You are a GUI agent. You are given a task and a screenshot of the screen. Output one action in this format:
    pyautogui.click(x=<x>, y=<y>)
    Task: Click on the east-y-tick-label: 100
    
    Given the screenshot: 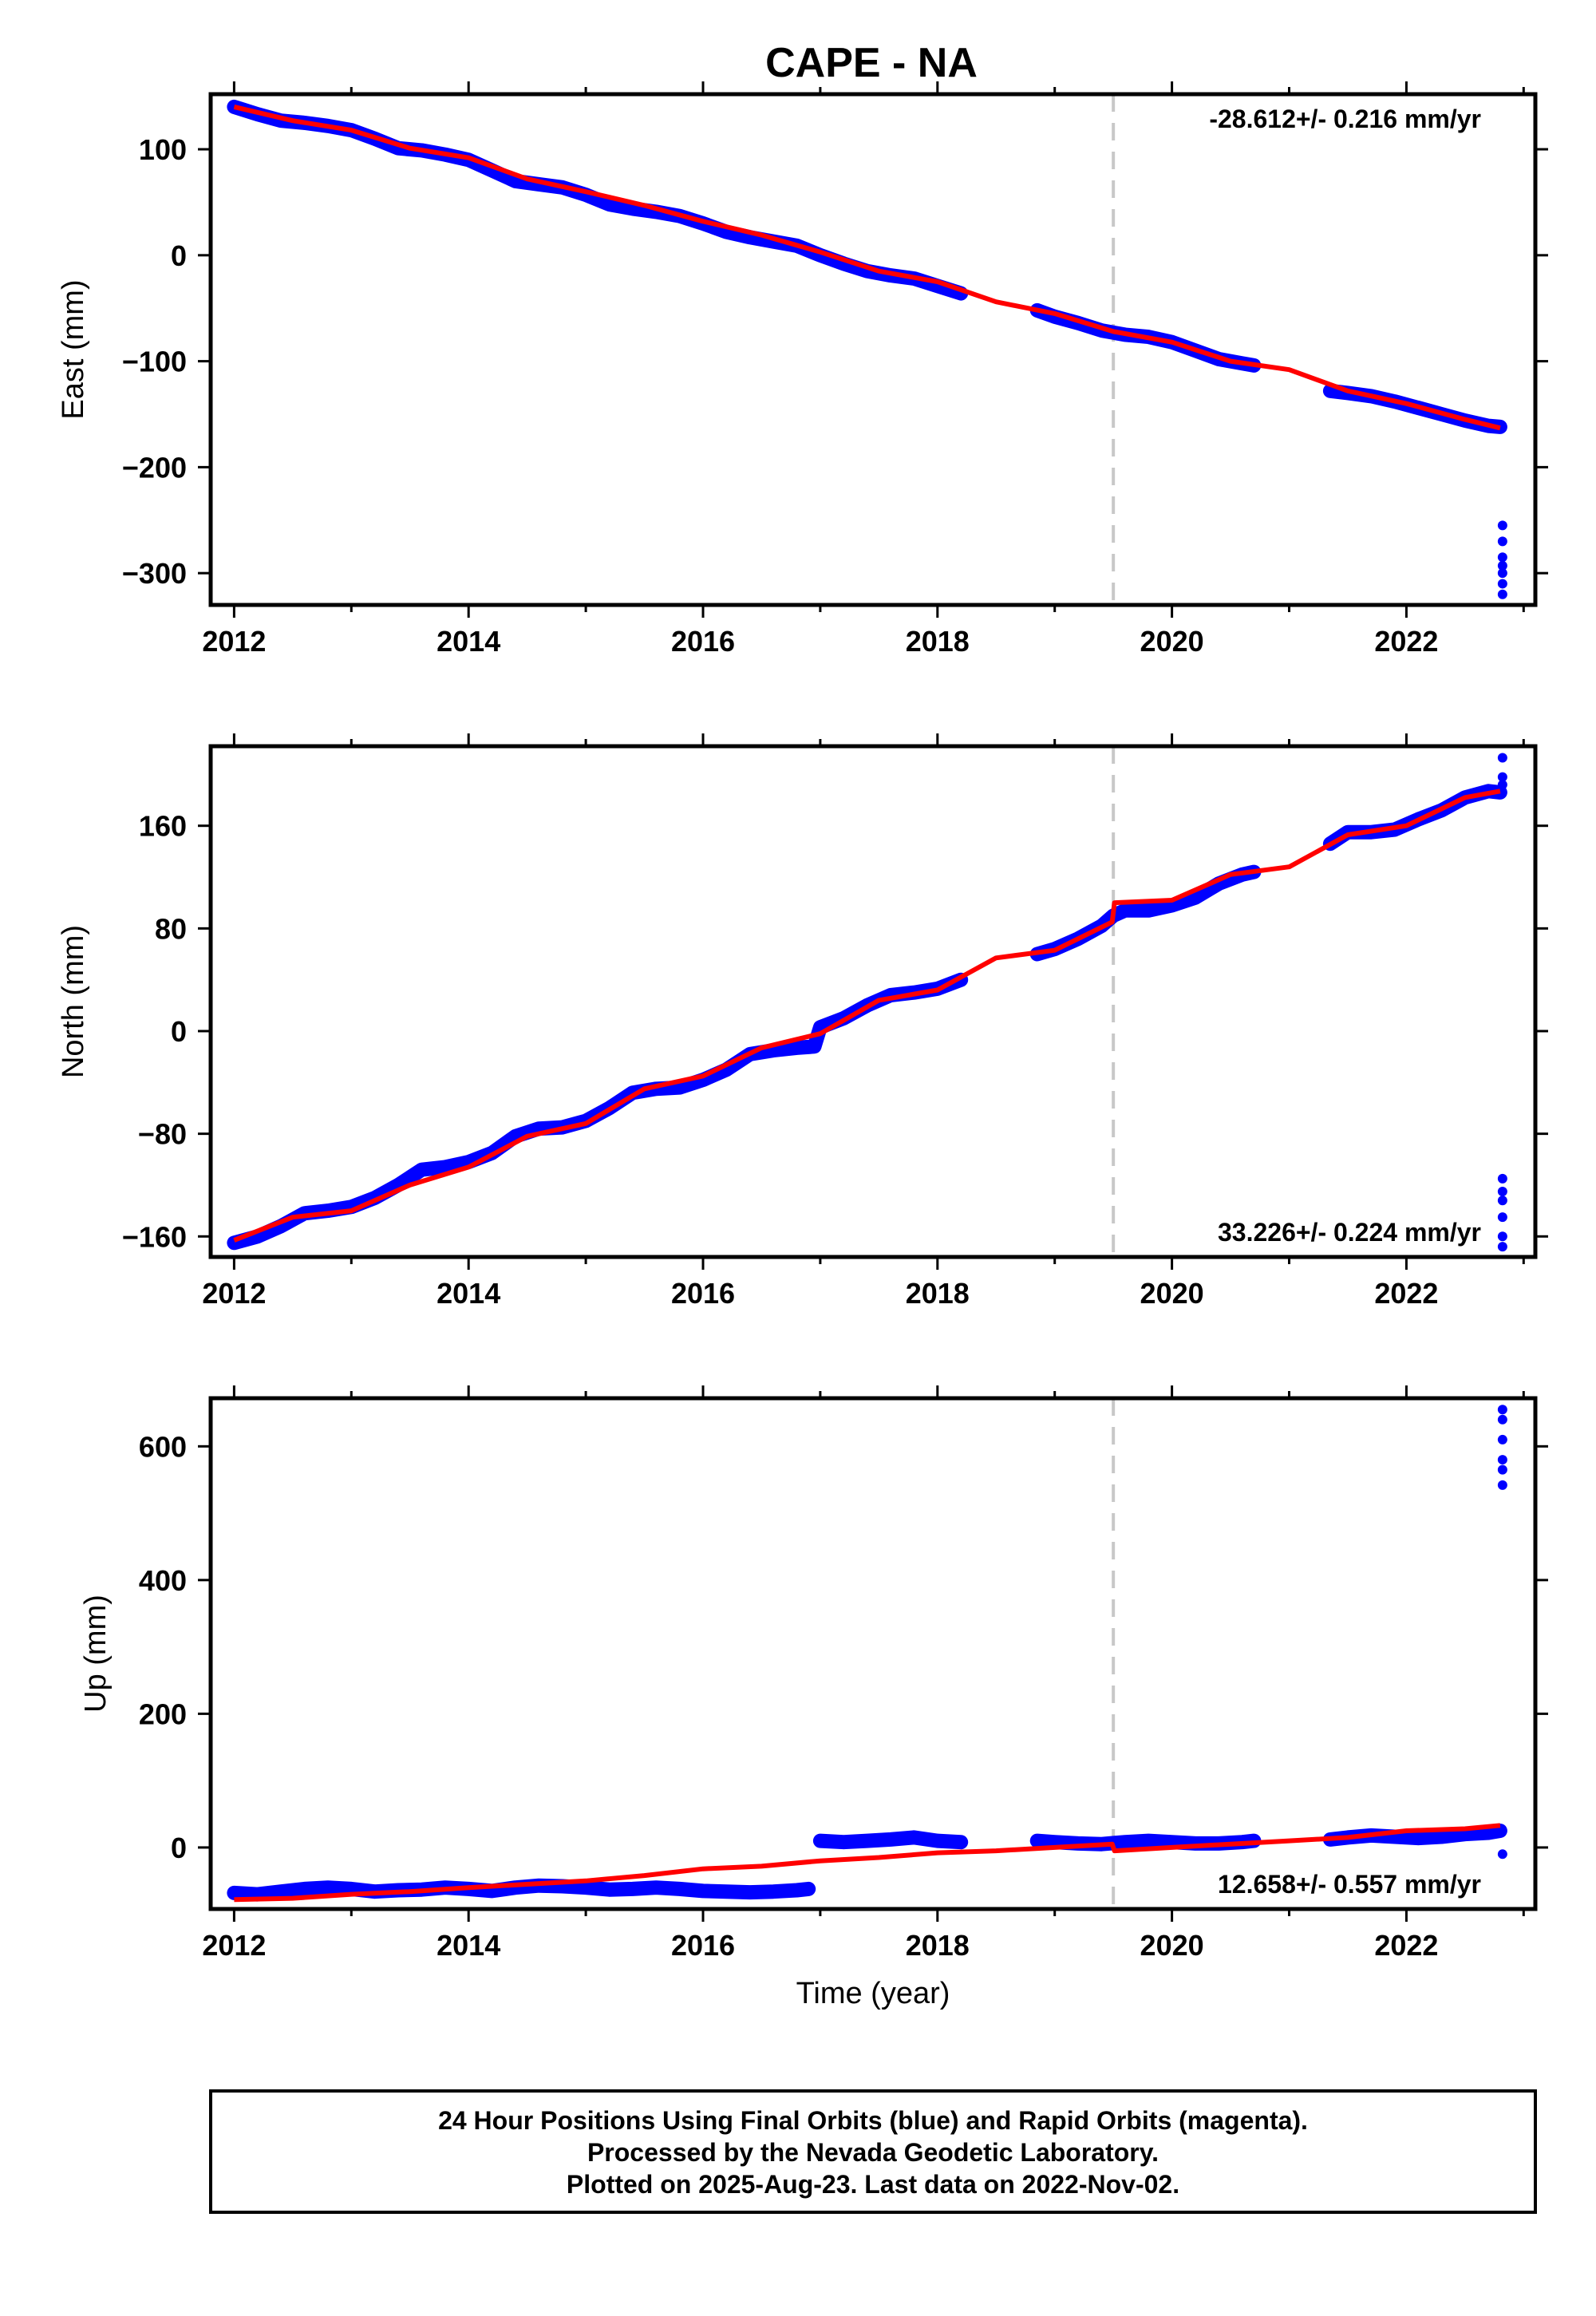 What is the action you would take?
    pyautogui.click(x=163, y=149)
    